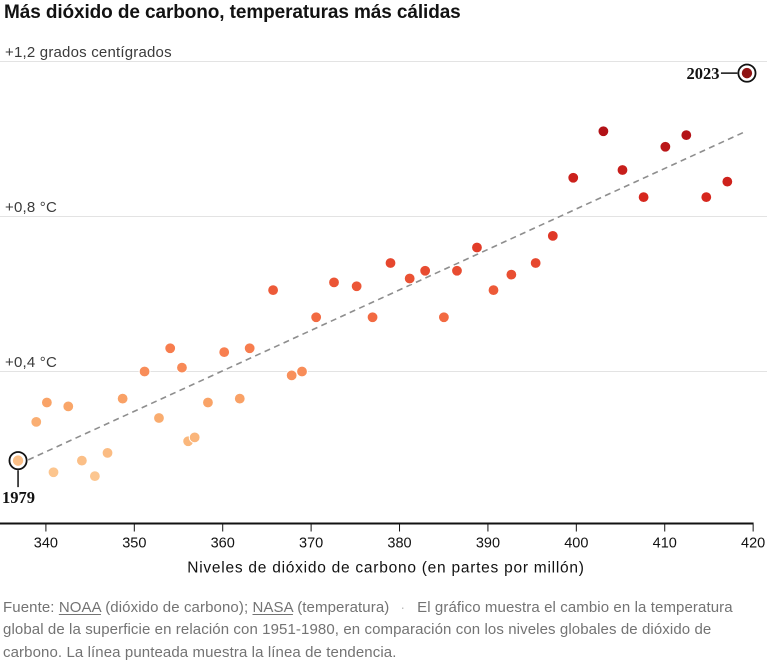  What do you see at coordinates (753, 544) in the screenshot?
I see `x-axis-tick-label: 420` at bounding box center [753, 544].